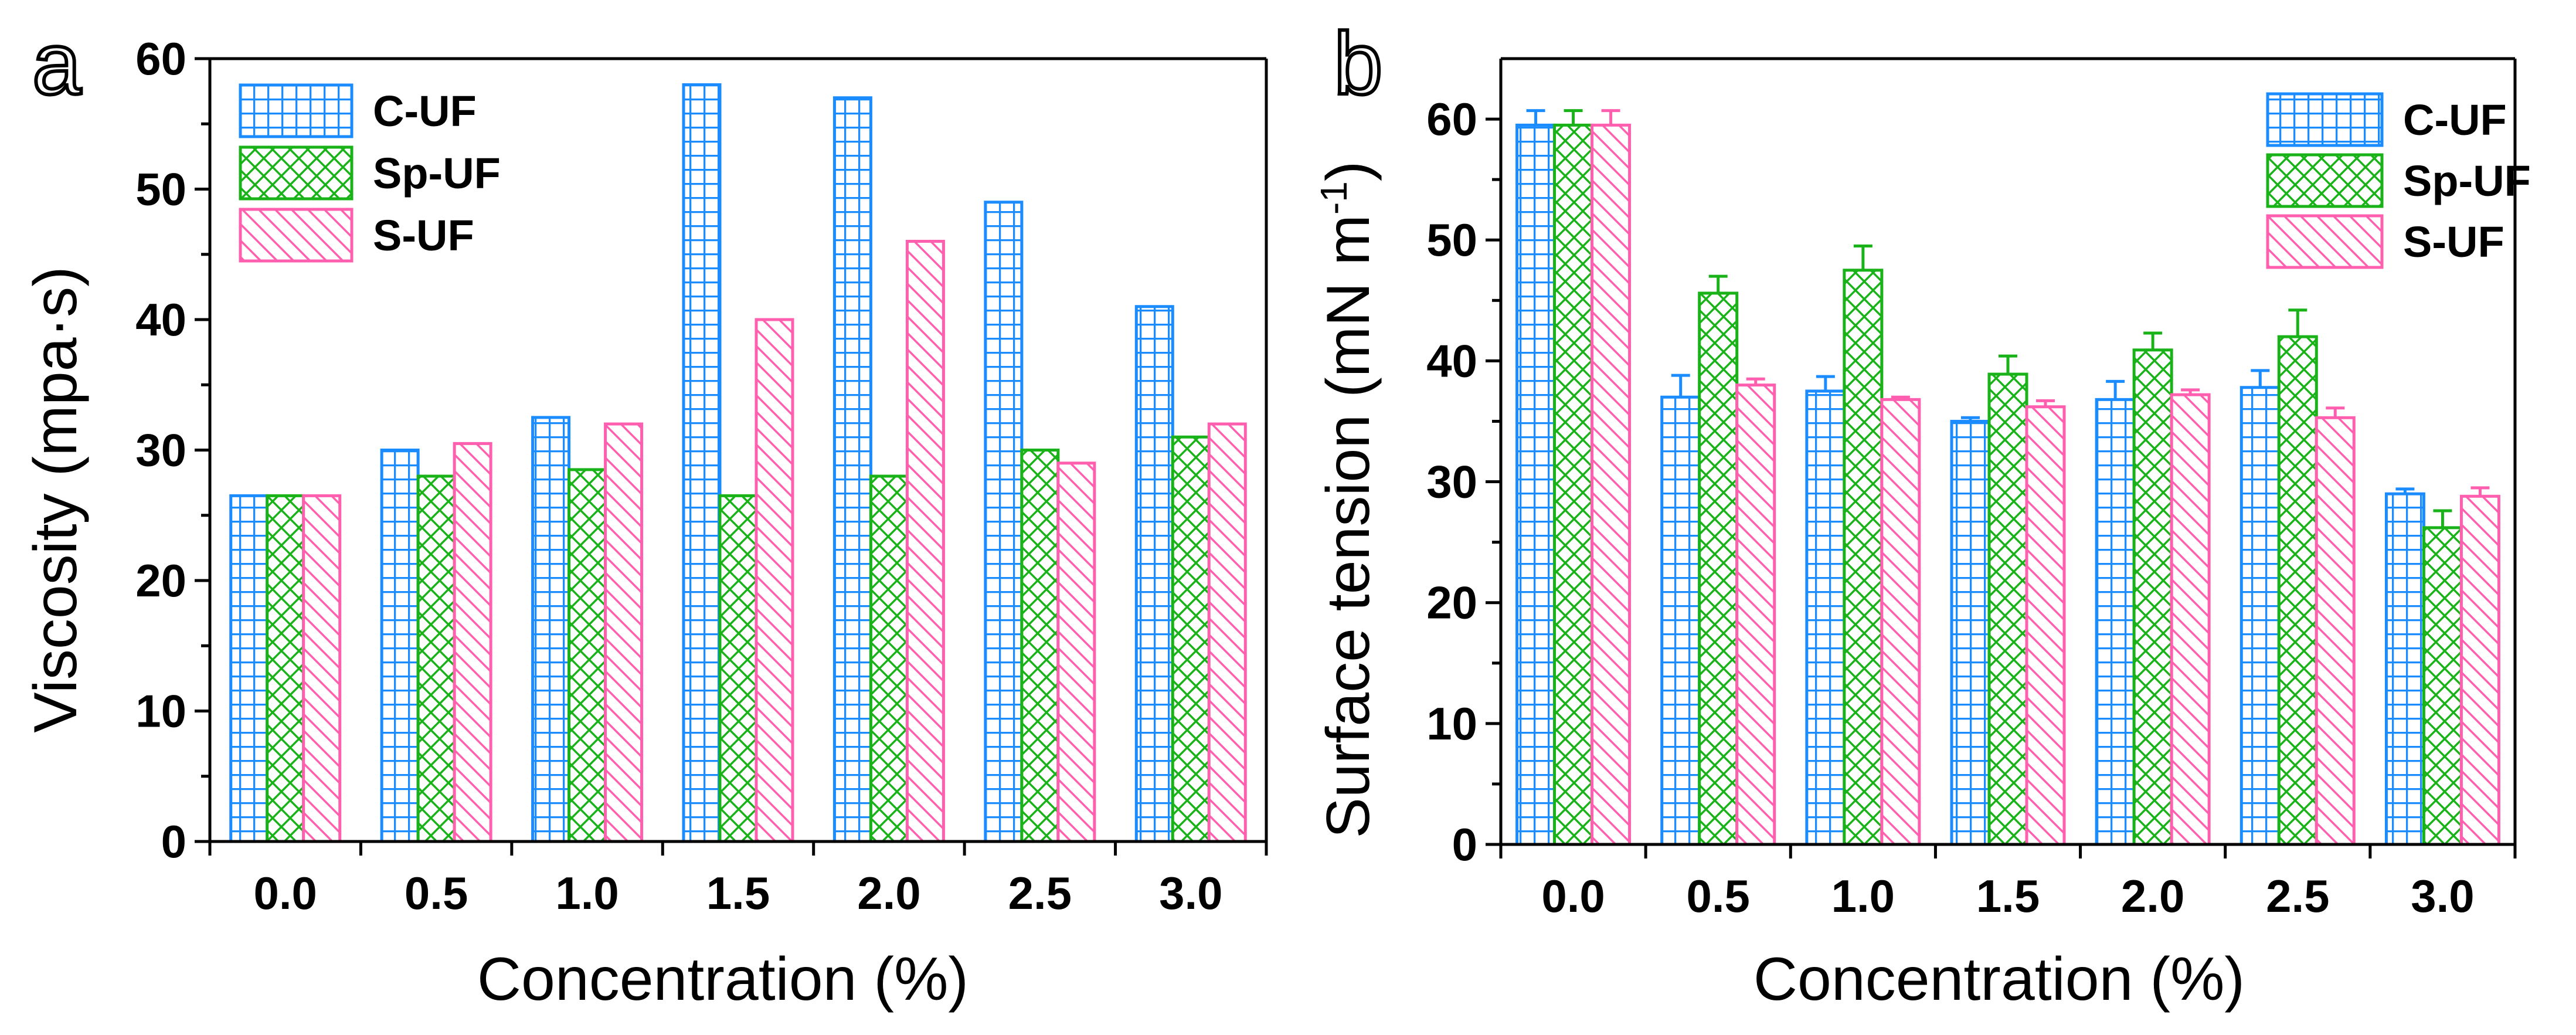 The width and height of the screenshot is (2576, 1035). I want to click on panel-b-y-axis-label: Surface tension (mN m-1), so click(1348, 500).